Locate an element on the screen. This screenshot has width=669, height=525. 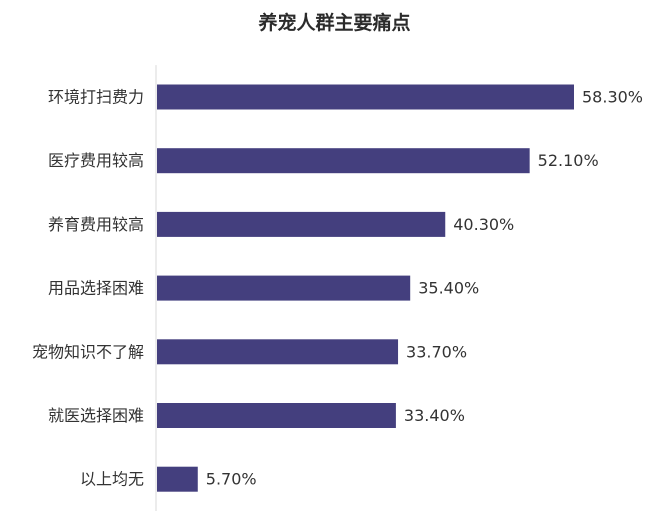
category-label: 养育费用较高 is located at coordinates (96, 224).